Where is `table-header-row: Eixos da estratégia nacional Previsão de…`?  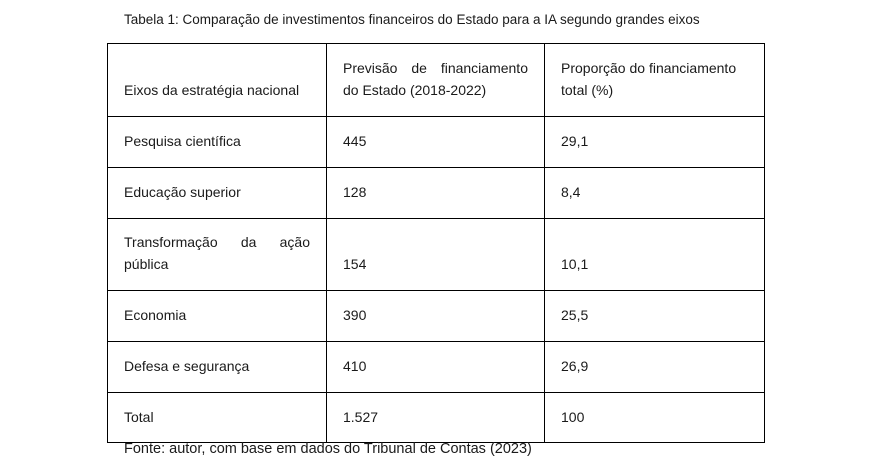 table-header-row: Eixos da estratégia nacional Previsão de… is located at coordinates (436, 80).